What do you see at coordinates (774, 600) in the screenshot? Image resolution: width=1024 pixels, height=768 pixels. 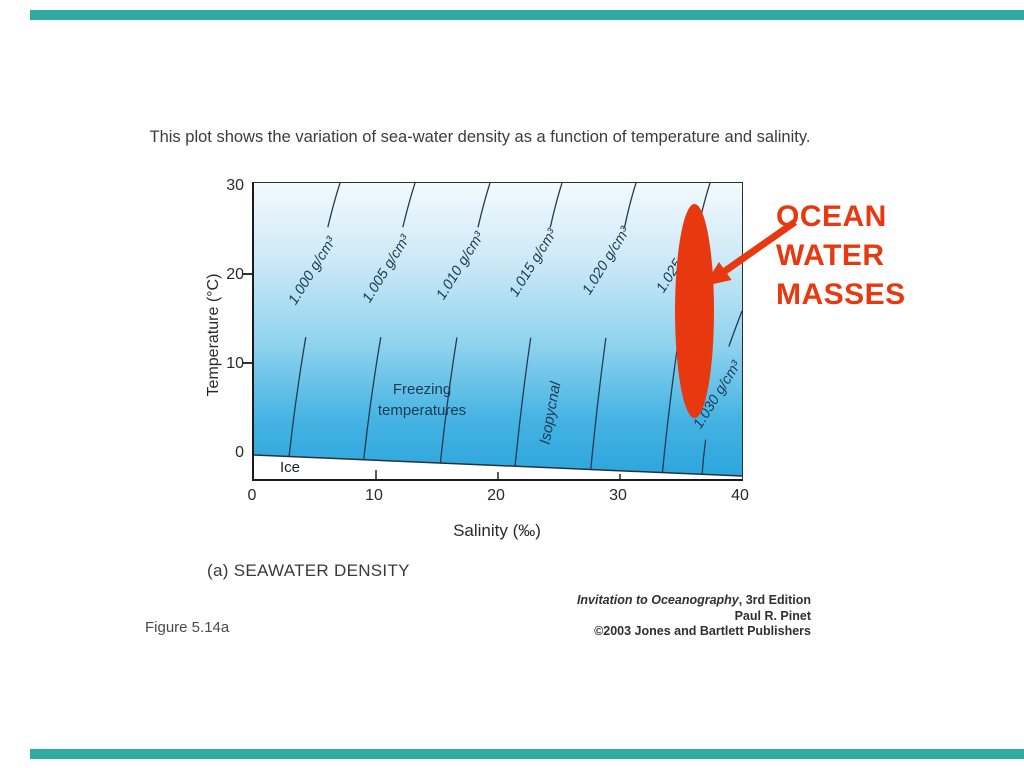 I see `attribution-book-edition: , 3rd Edition` at bounding box center [774, 600].